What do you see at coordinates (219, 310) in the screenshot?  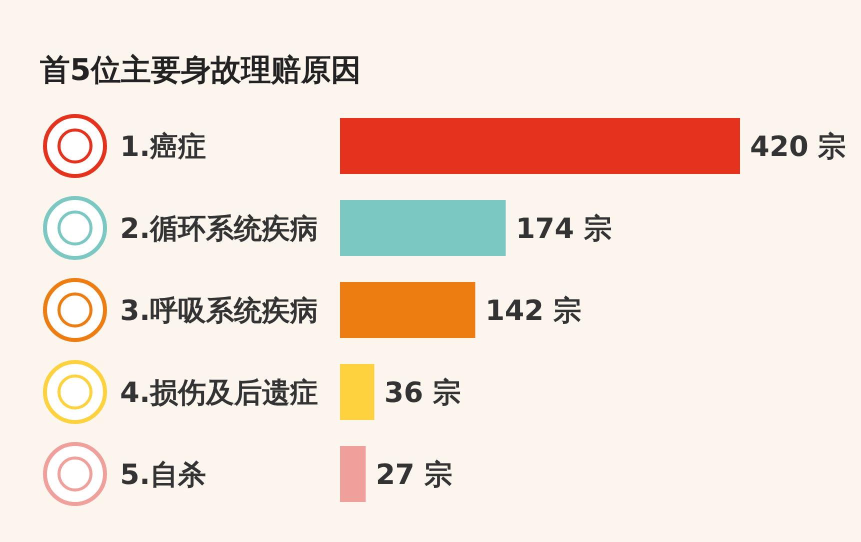 I see `category-label: 3.呼吸系统疾病` at bounding box center [219, 310].